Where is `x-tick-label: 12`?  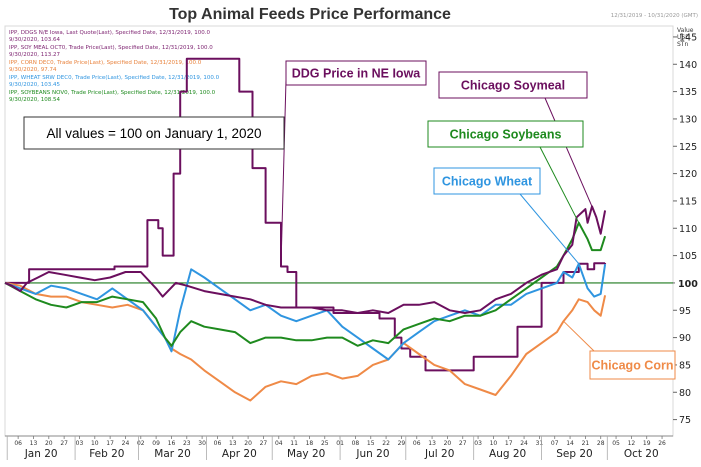 x-tick-label: 12 is located at coordinates (632, 443).